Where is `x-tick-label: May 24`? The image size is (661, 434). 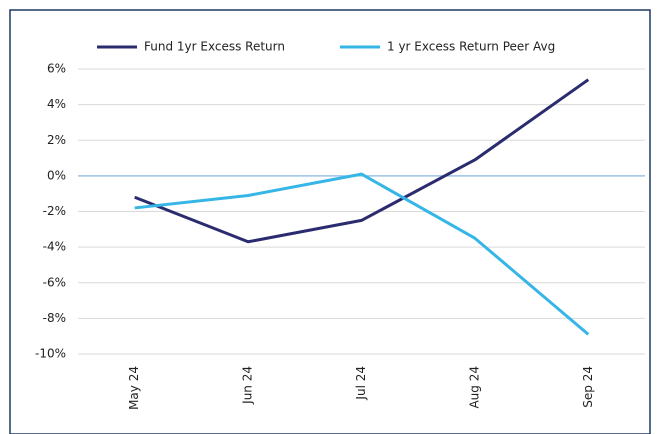 x-tick-label: May 24 is located at coordinates (134, 388).